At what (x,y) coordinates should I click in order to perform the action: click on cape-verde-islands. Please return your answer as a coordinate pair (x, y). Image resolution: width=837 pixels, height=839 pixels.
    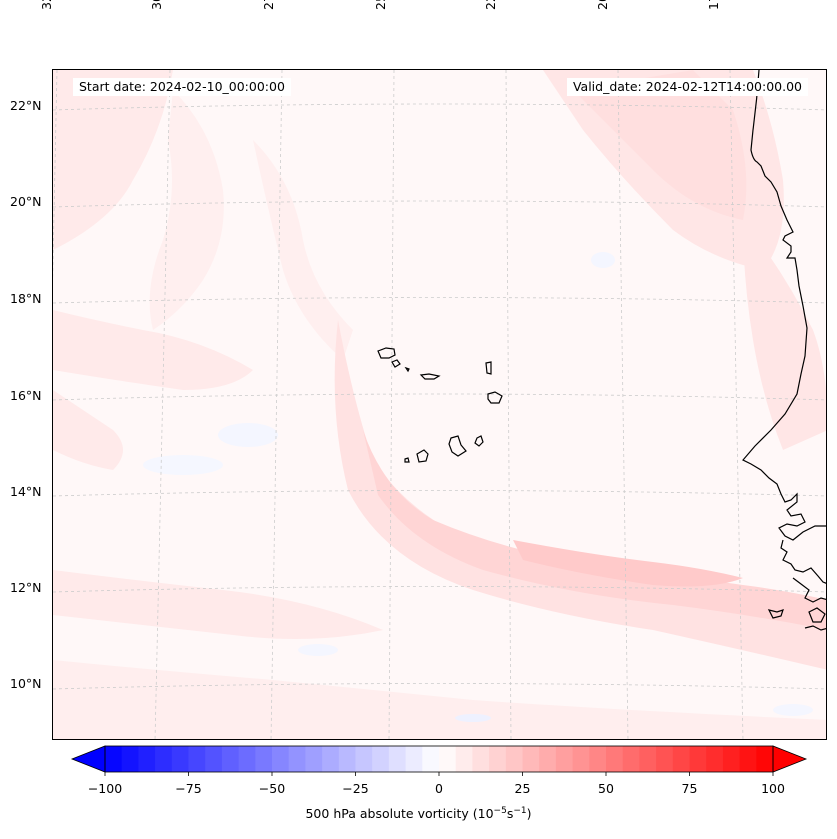
    Looking at the image, I should click on (440, 405).